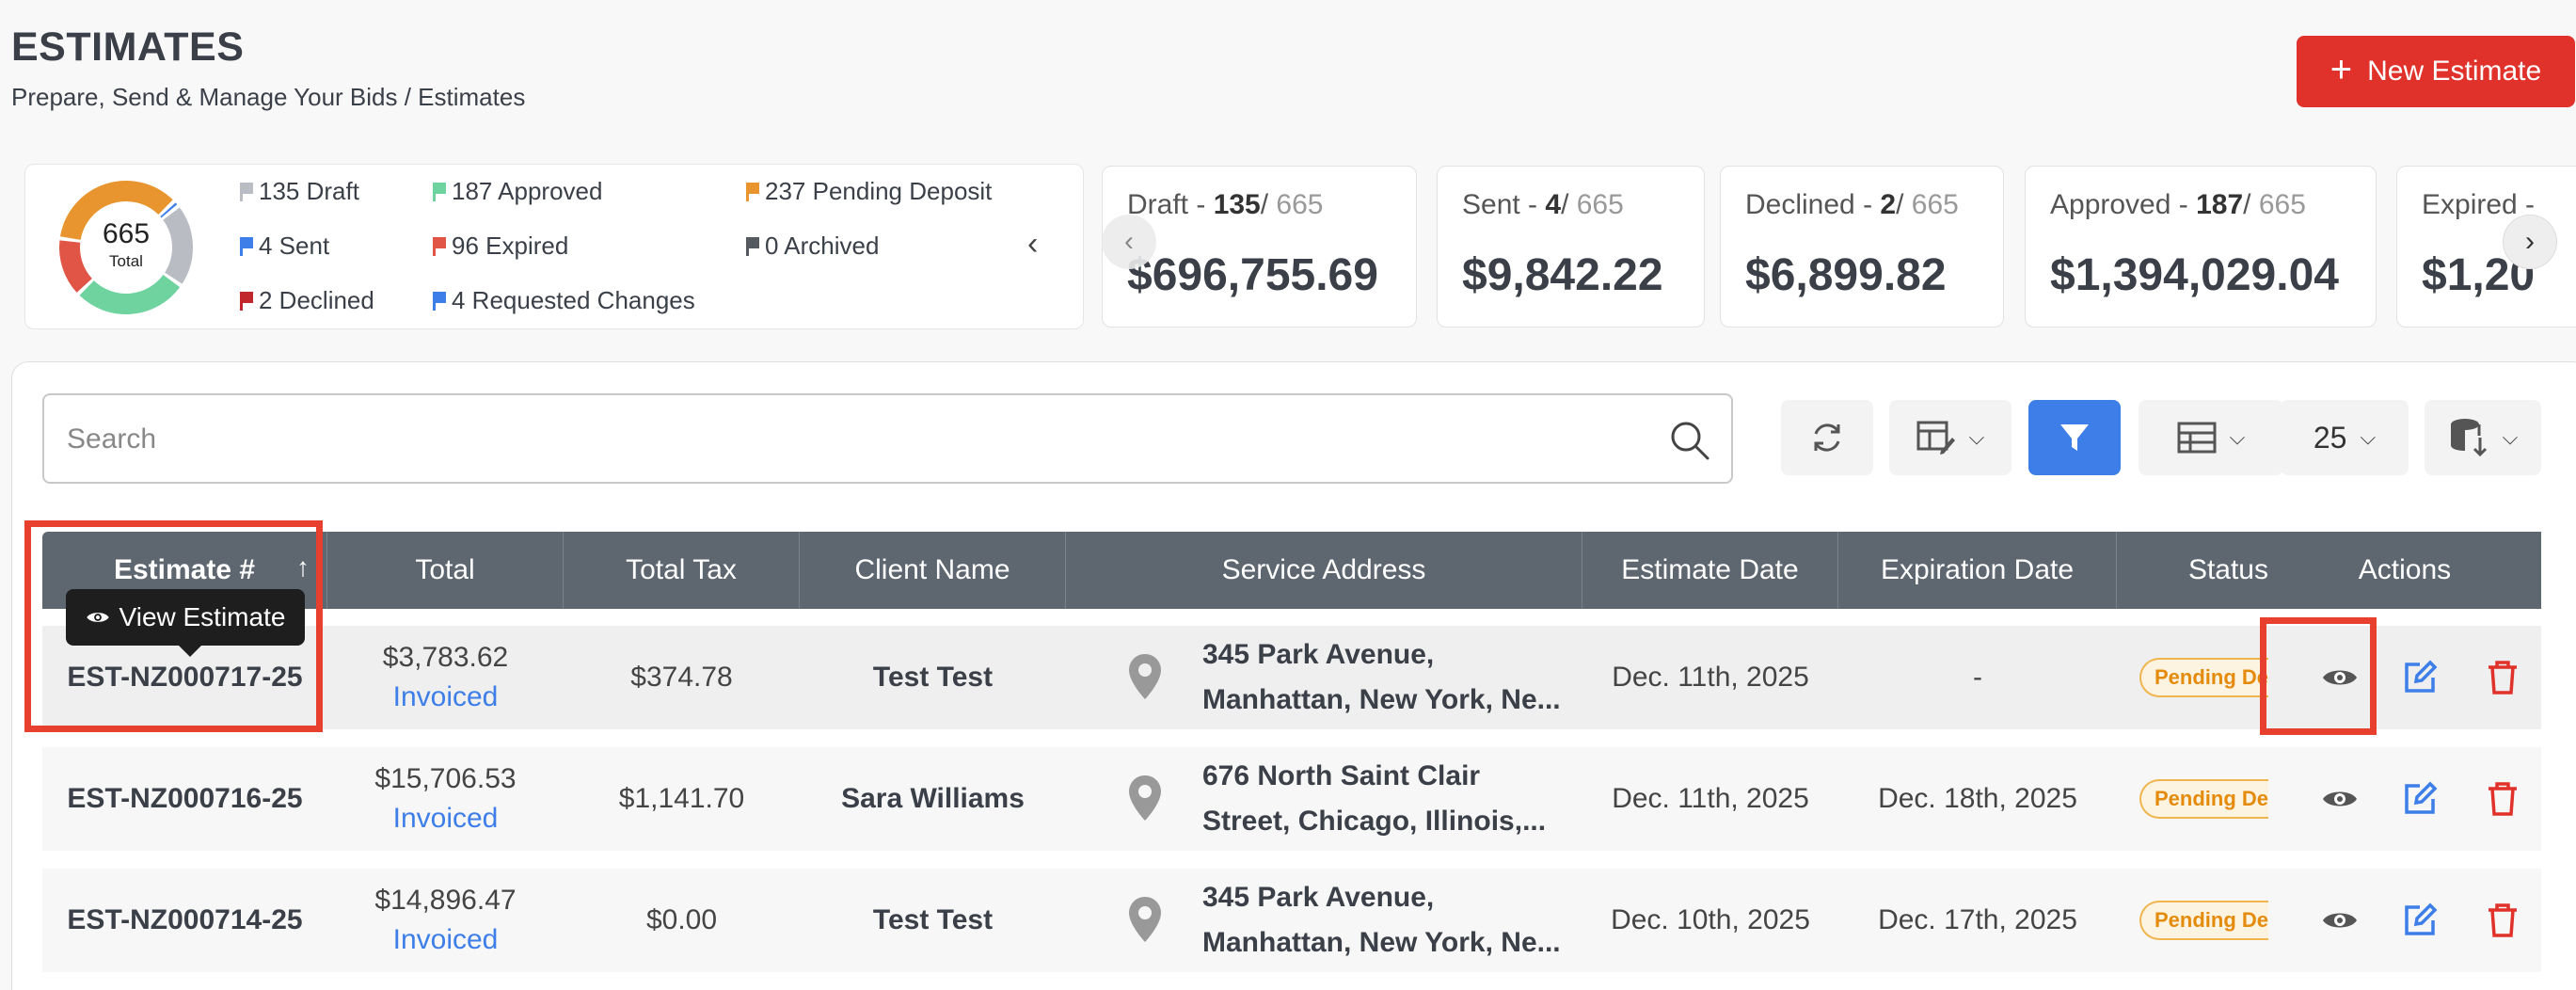  Describe the element at coordinates (2203, 677) in the screenshot. I see `status-badge: Pending Deposit` at that location.